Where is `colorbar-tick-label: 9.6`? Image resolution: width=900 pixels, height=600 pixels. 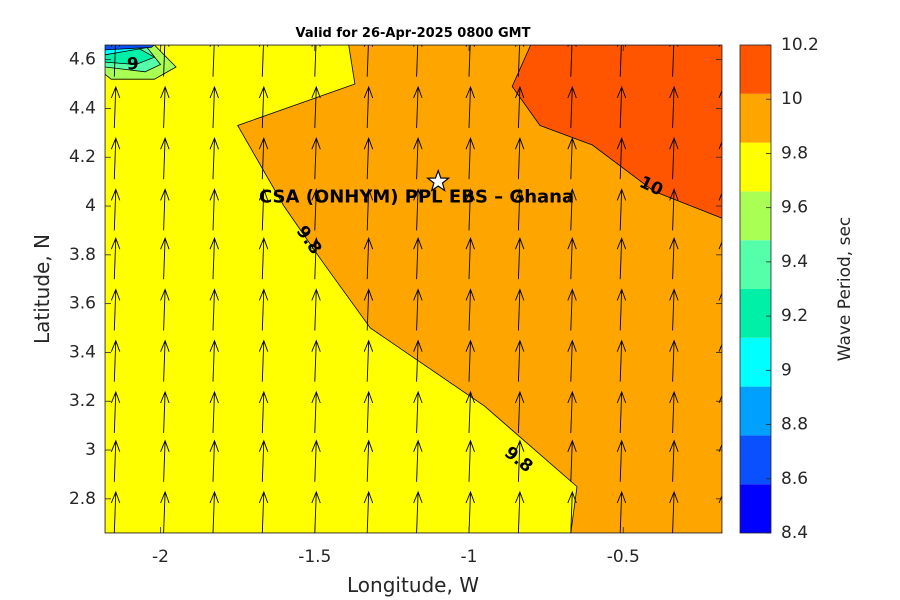
colorbar-tick-label: 9.6 is located at coordinates (794, 208).